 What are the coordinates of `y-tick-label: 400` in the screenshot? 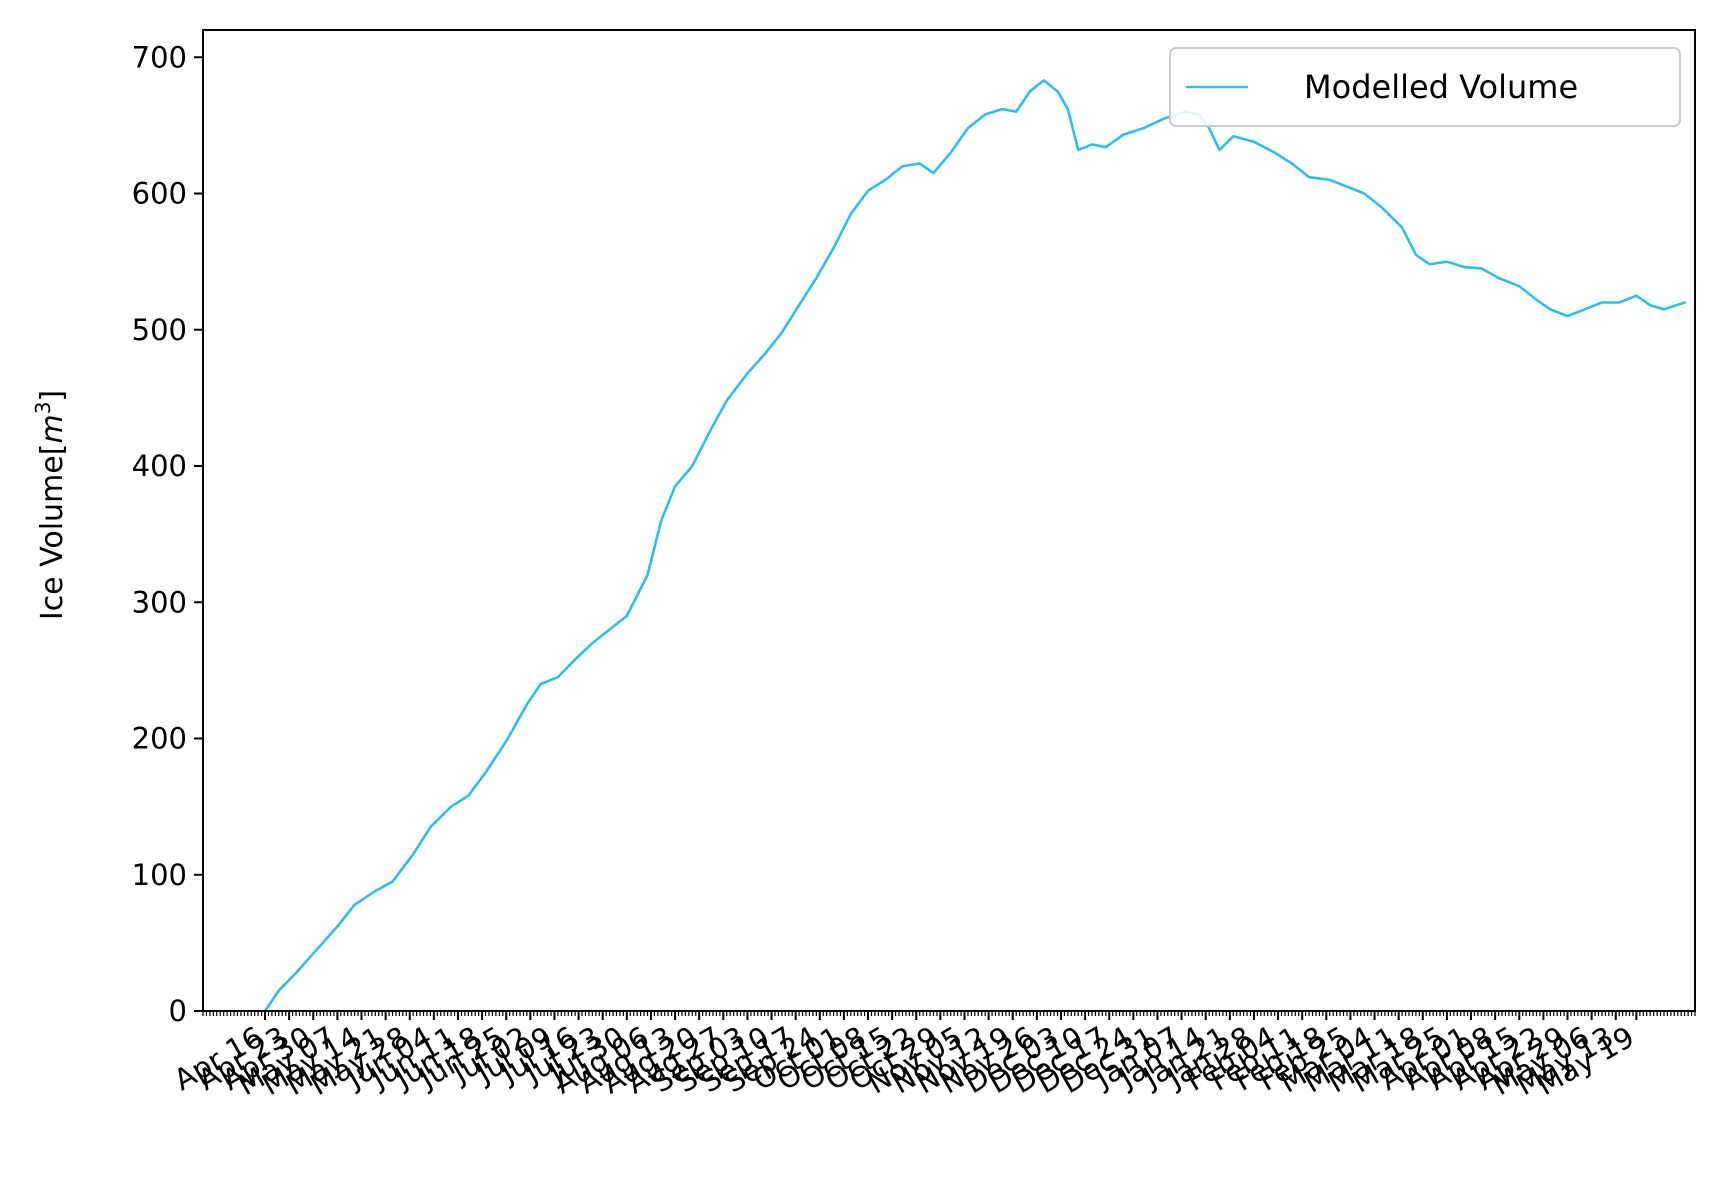 It's located at (159, 466).